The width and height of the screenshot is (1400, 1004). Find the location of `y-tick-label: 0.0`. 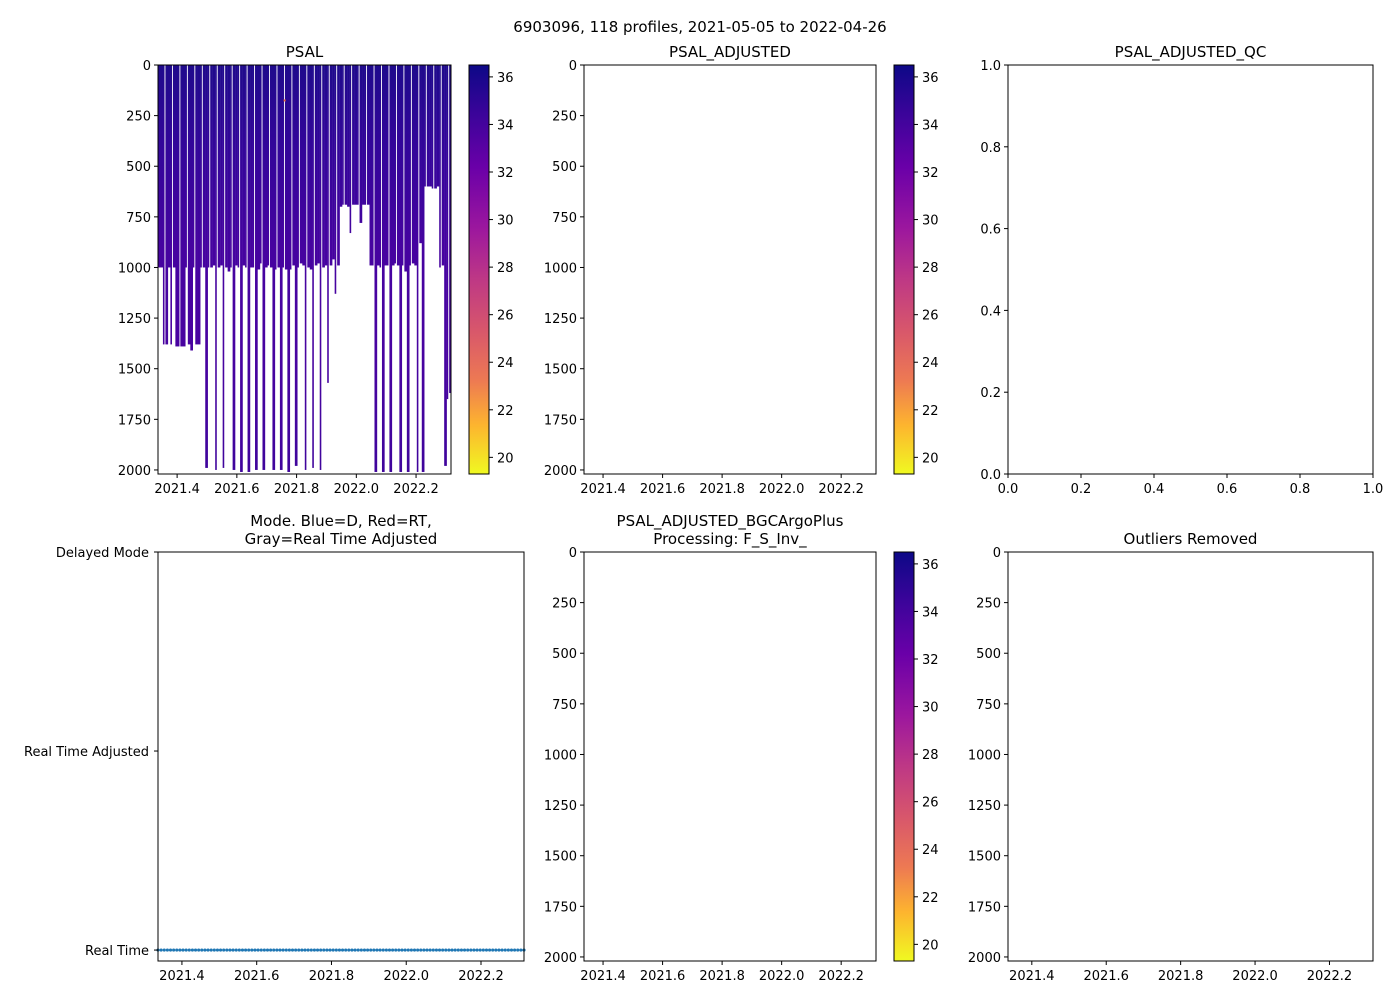

y-tick-label: 0.0 is located at coordinates (990, 475).